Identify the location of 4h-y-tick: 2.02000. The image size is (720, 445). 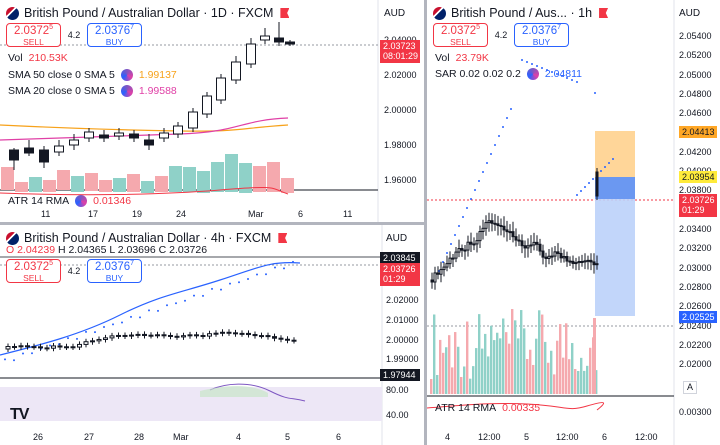
(402, 300).